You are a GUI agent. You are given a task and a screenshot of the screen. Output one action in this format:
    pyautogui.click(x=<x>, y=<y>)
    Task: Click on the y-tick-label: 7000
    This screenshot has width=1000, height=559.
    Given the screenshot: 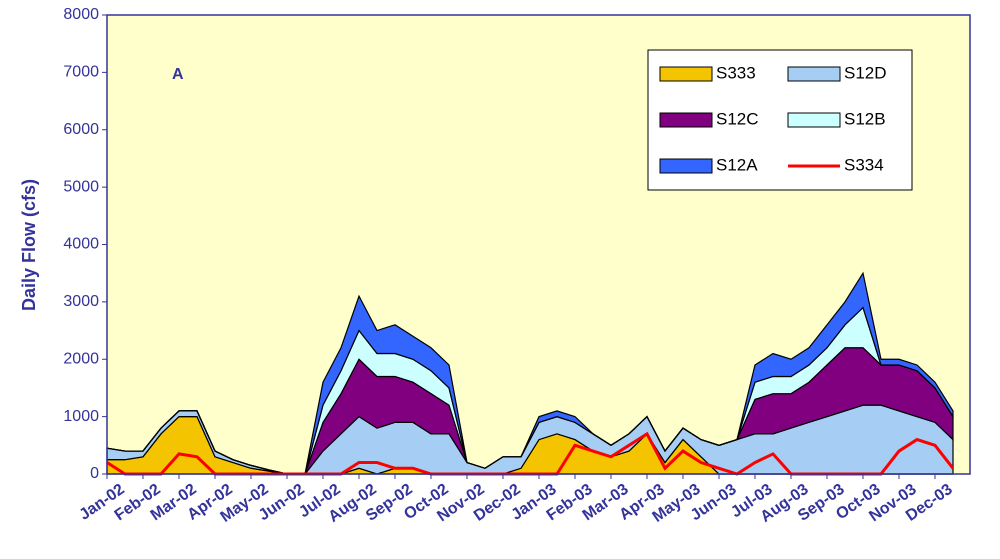 What is the action you would take?
    pyautogui.click(x=81, y=72)
    